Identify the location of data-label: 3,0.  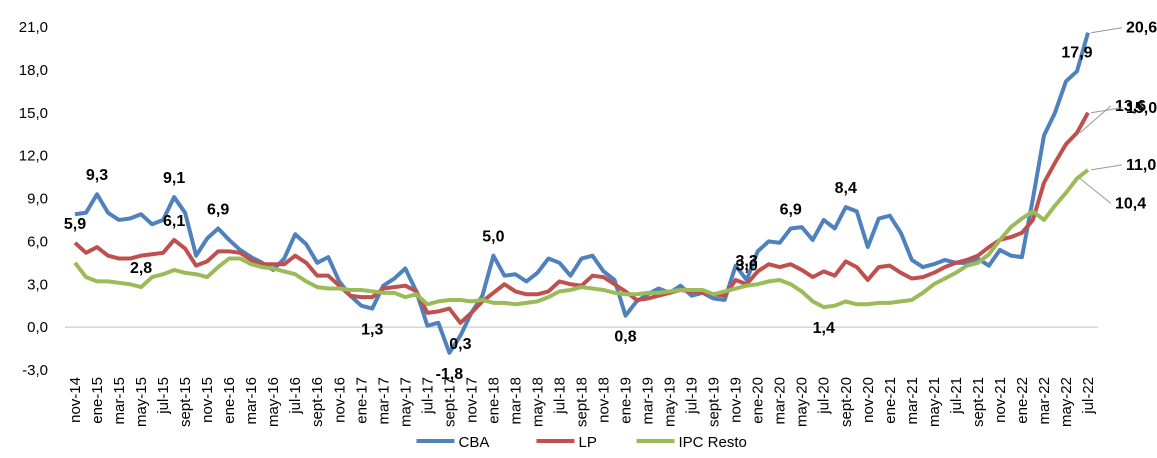
(747, 265).